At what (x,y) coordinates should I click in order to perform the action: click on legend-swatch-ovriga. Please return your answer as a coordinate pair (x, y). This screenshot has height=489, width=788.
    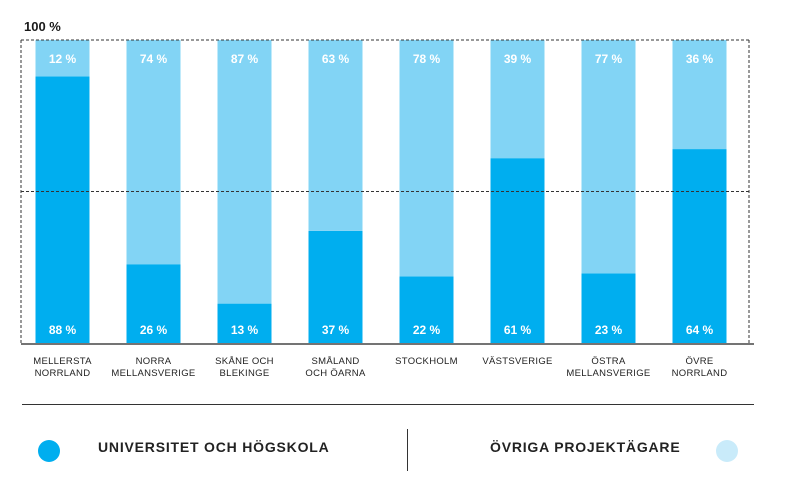
    Looking at the image, I should click on (727, 451).